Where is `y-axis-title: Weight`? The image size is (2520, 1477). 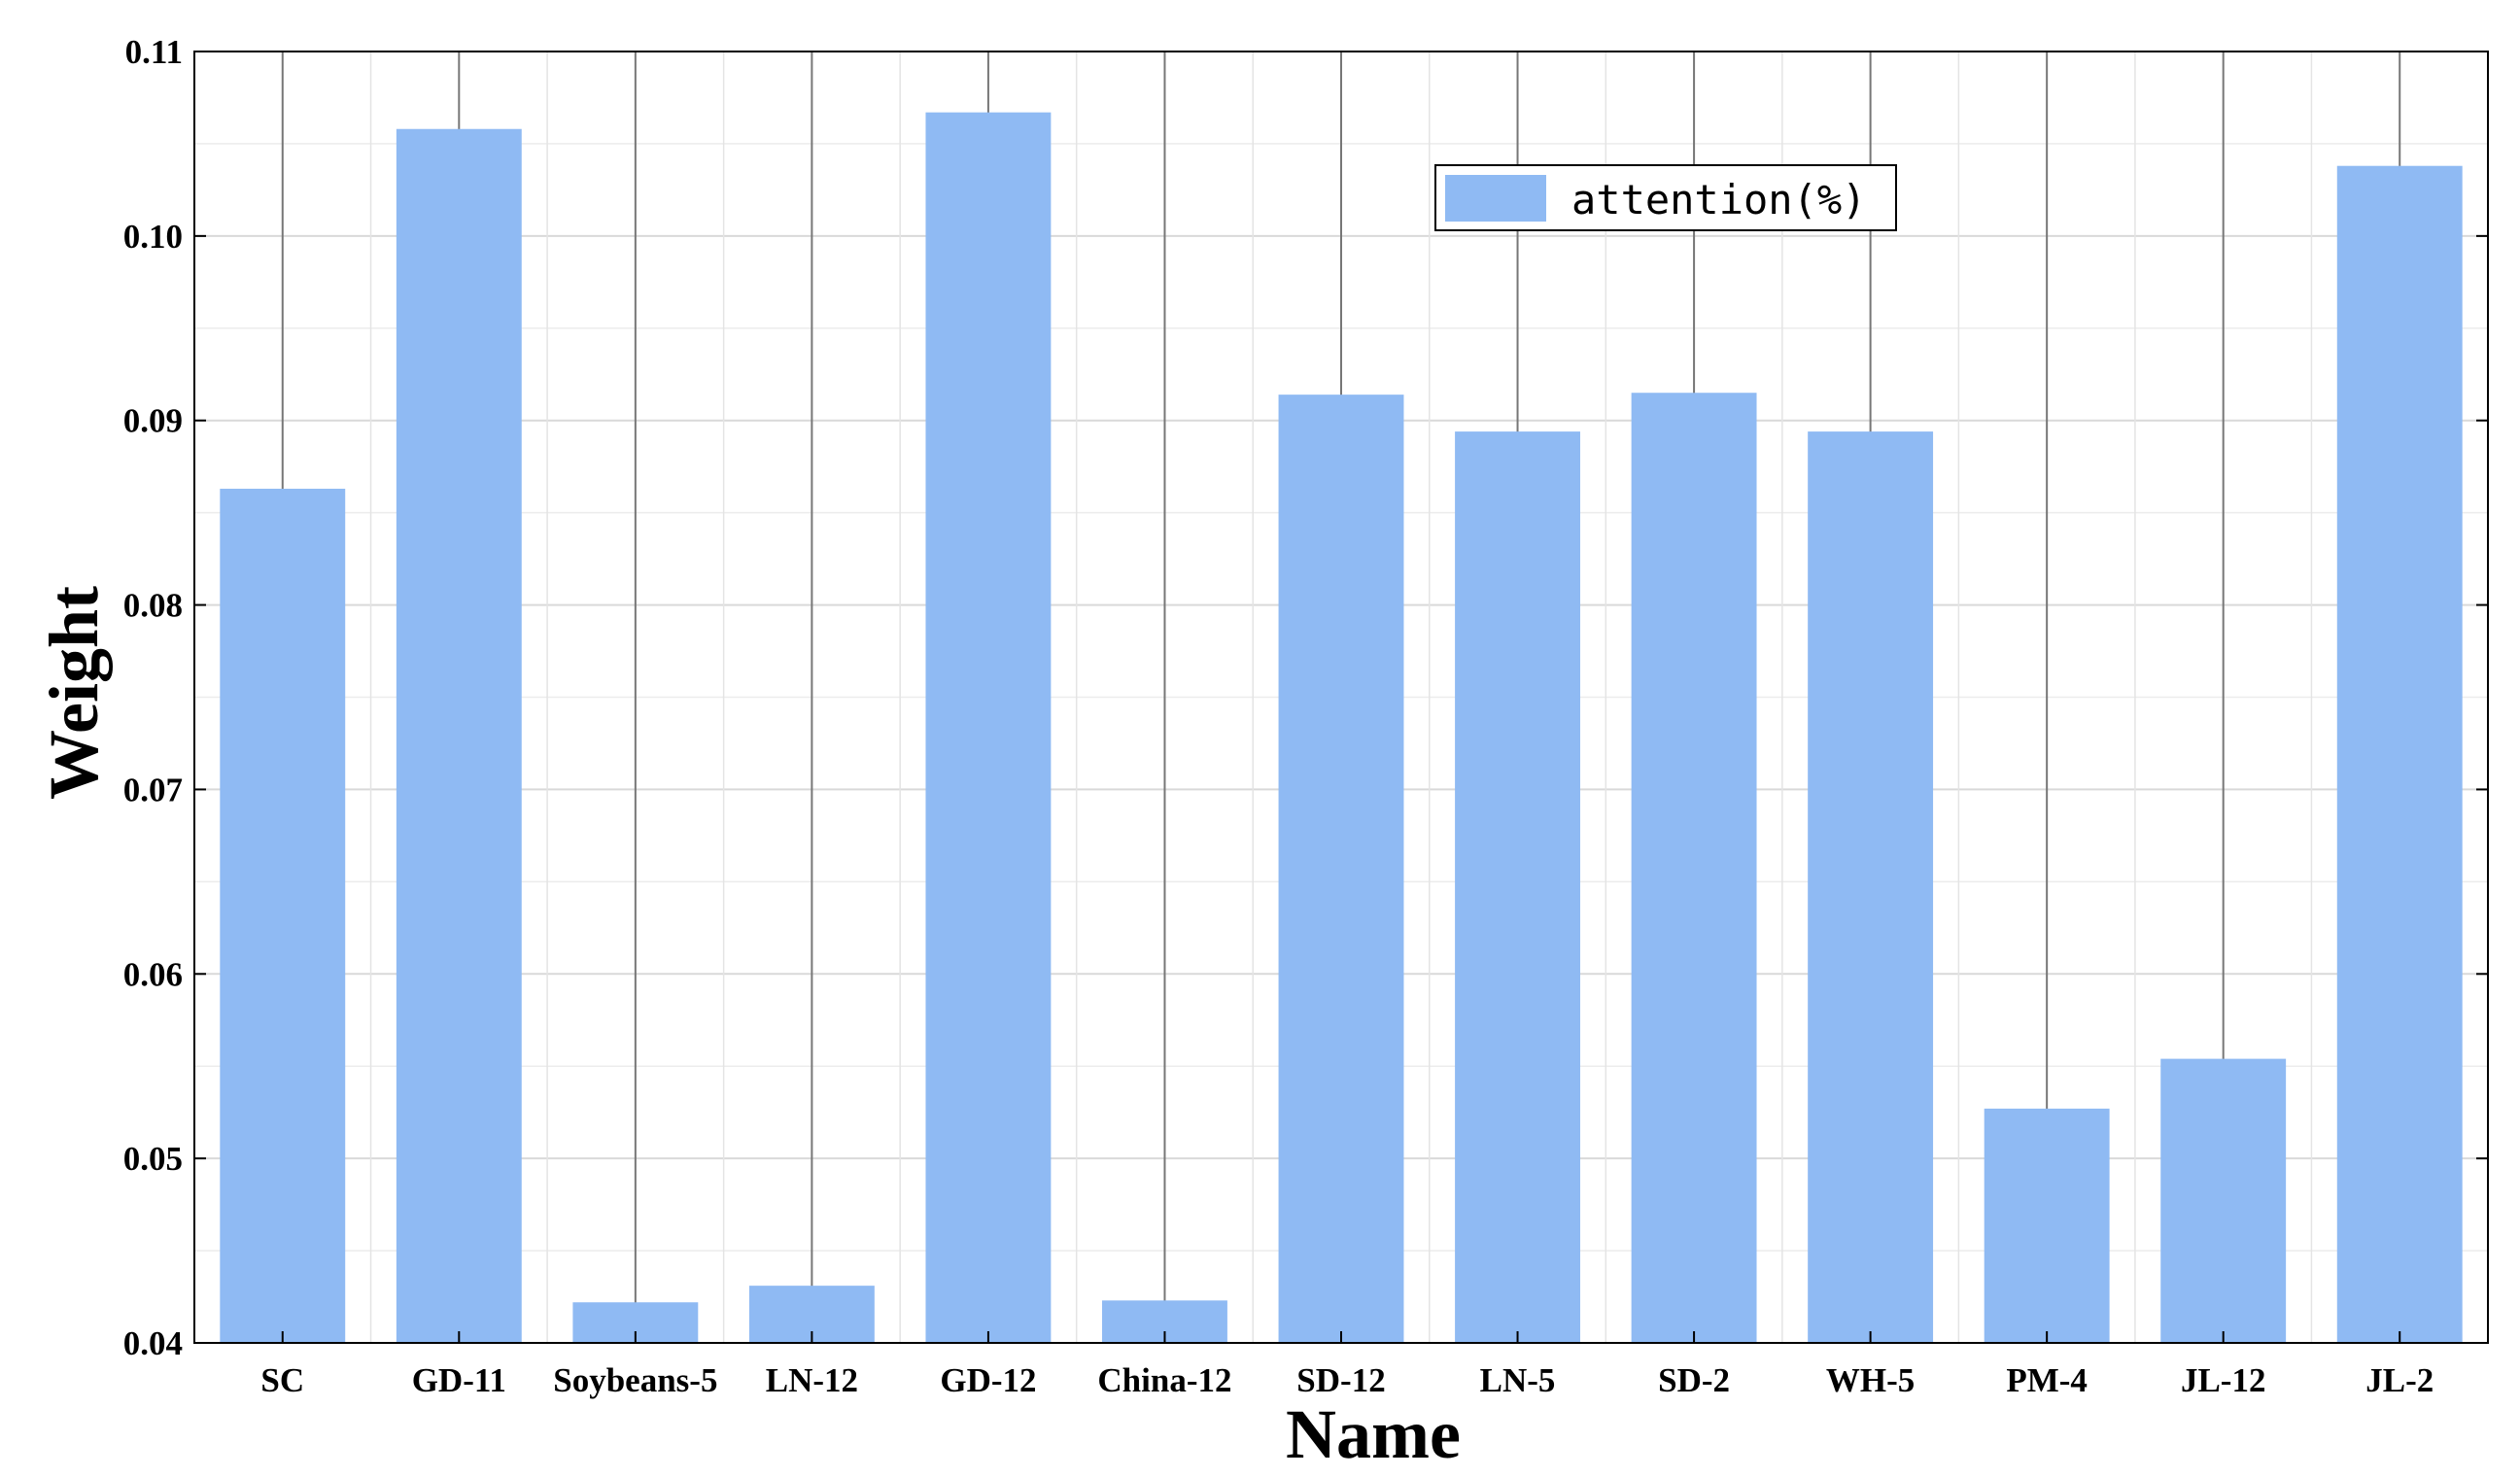
y-axis-title: Weight is located at coordinates (74, 693).